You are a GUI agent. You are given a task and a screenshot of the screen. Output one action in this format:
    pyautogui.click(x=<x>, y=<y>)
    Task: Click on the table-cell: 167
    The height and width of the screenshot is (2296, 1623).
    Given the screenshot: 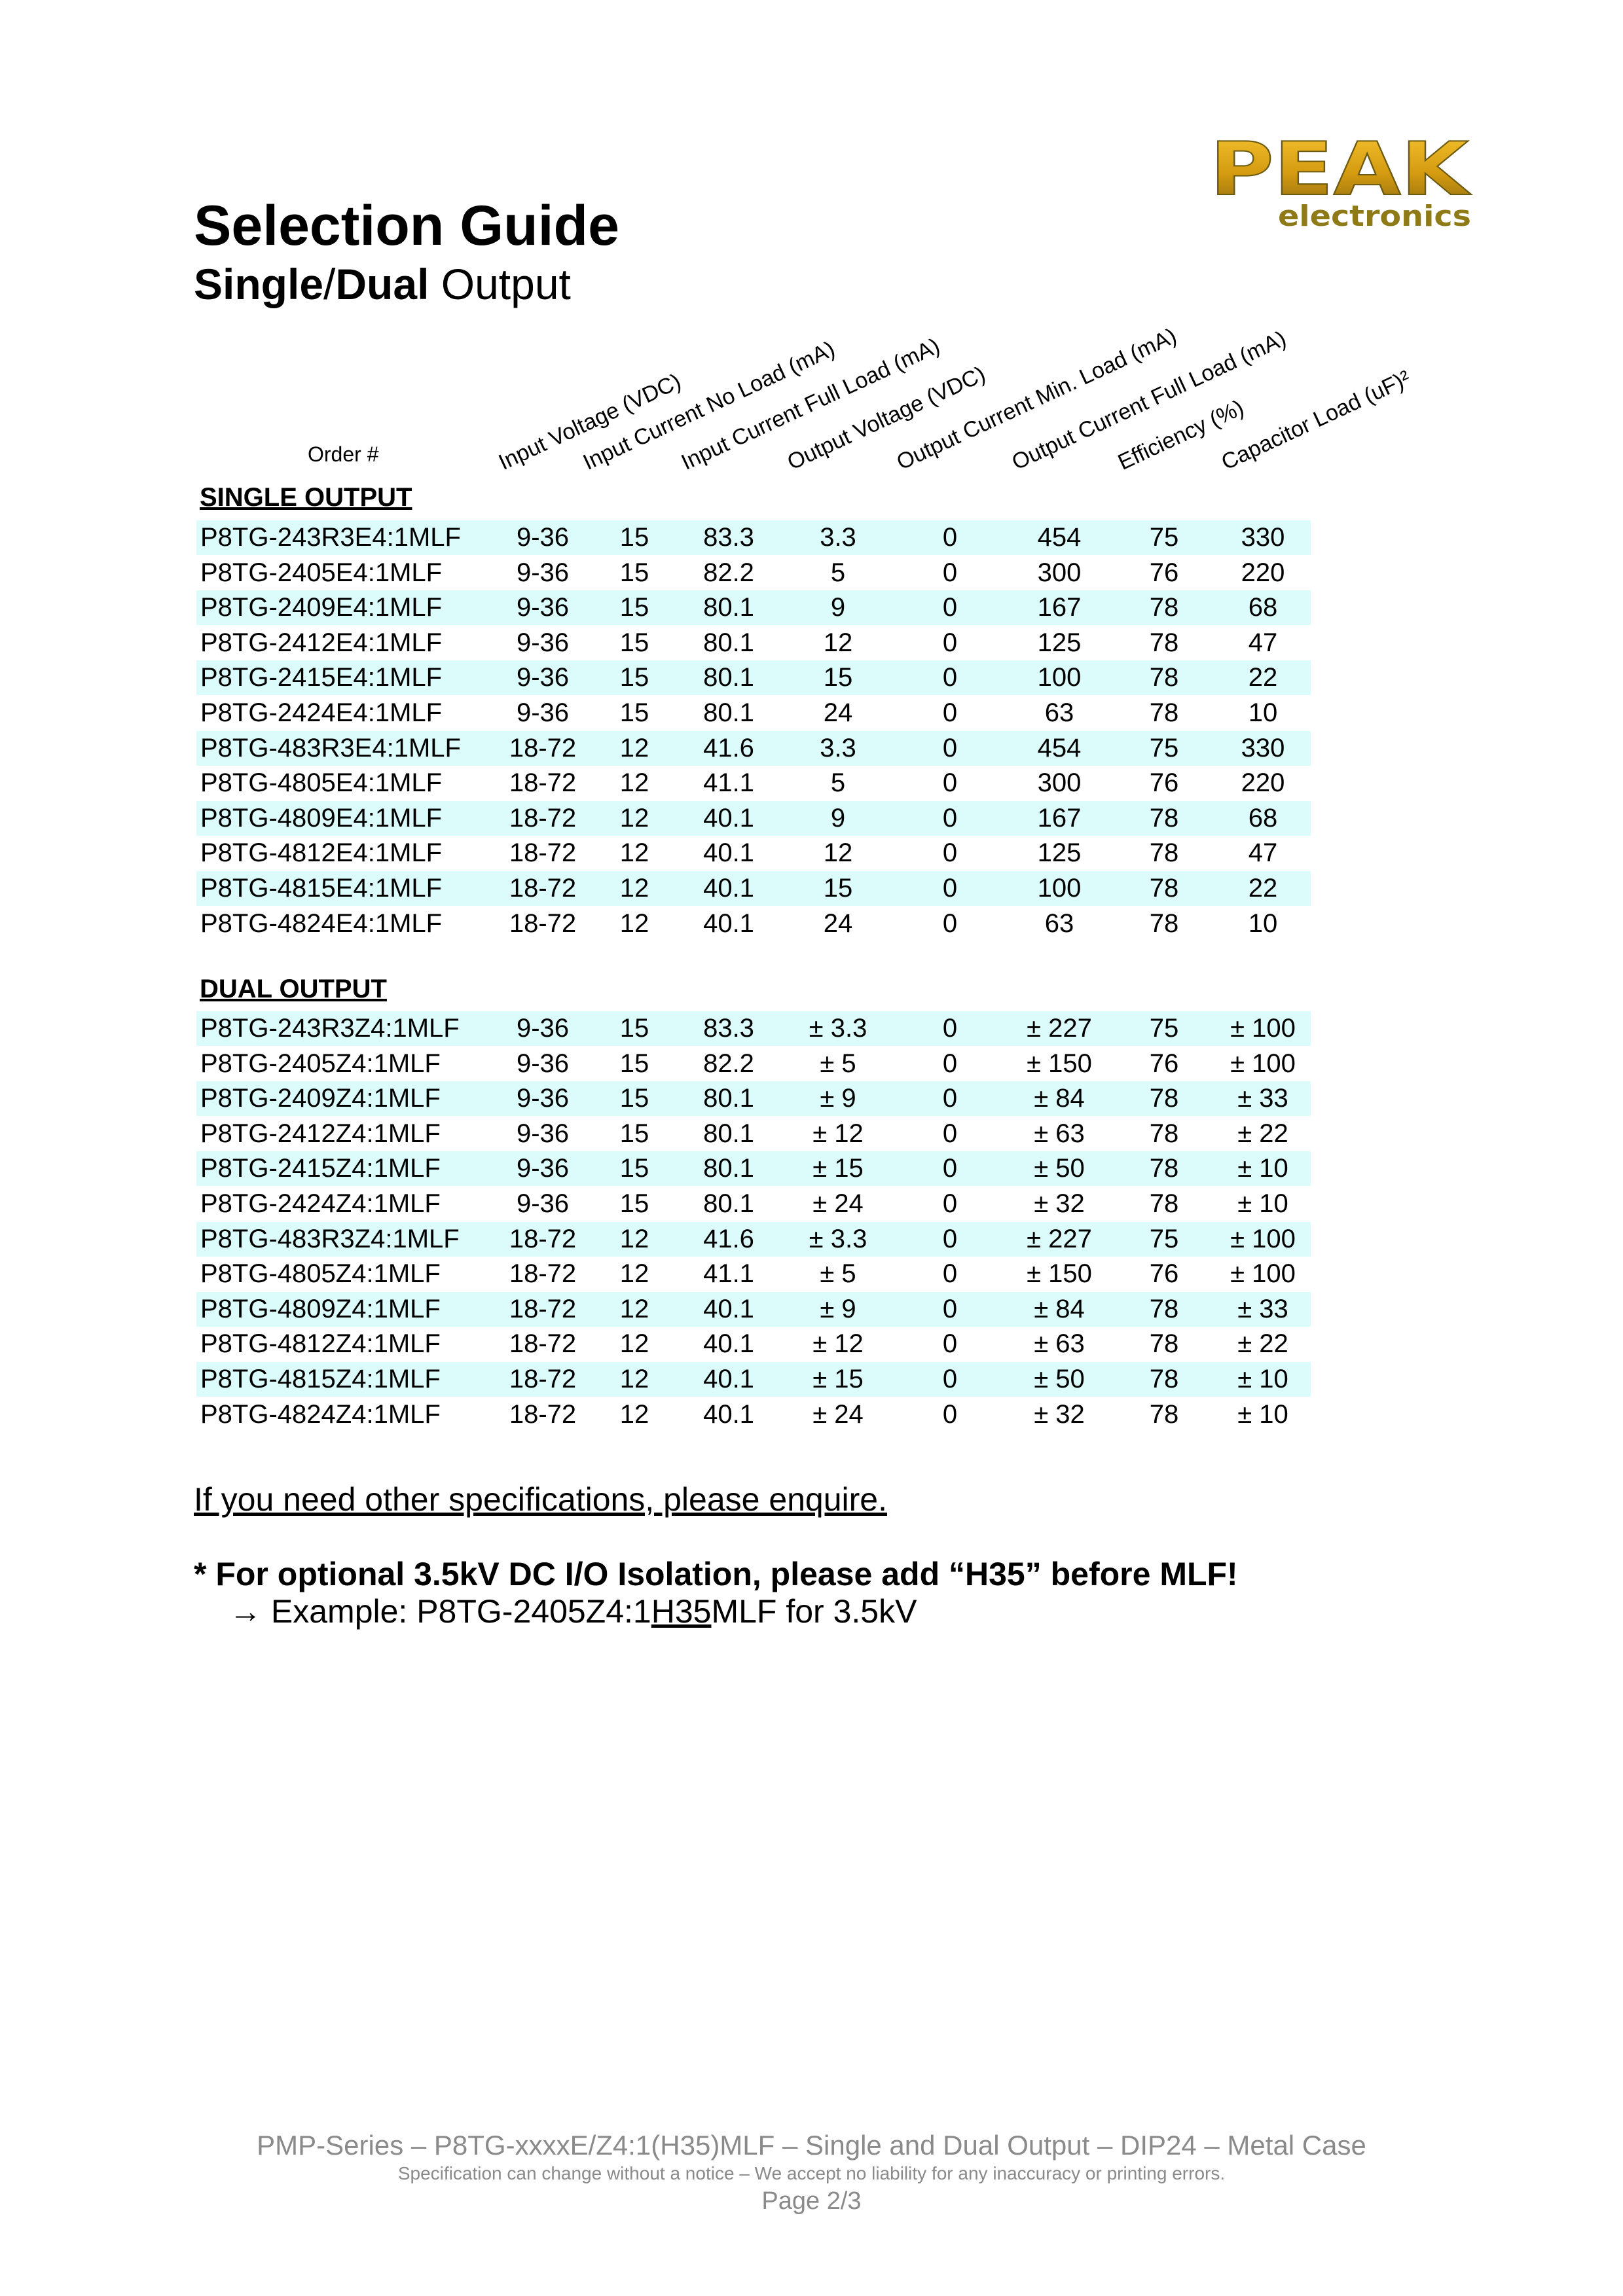 What is the action you would take?
    pyautogui.click(x=1059, y=818)
    